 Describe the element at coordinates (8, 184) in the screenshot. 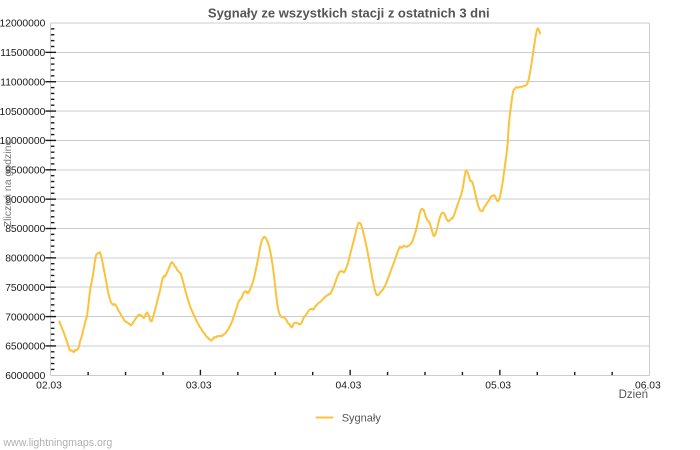

I see `svg-text: Zliczeń na godzinę` at that location.